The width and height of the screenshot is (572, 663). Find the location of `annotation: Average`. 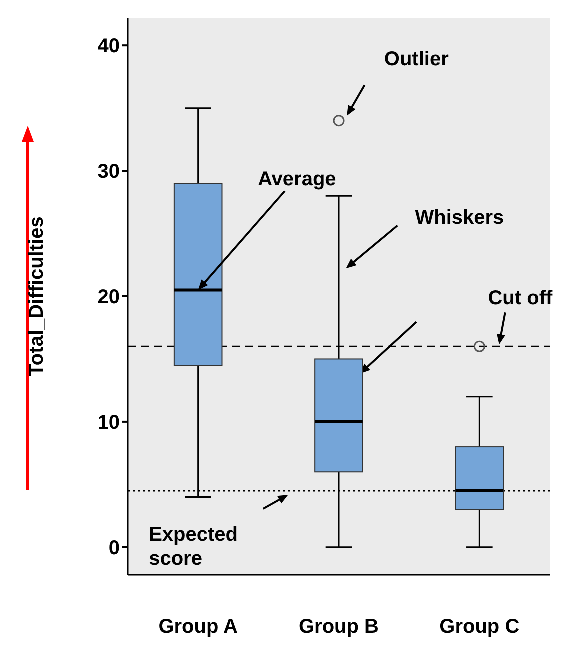

annotation: Average is located at coordinates (297, 179).